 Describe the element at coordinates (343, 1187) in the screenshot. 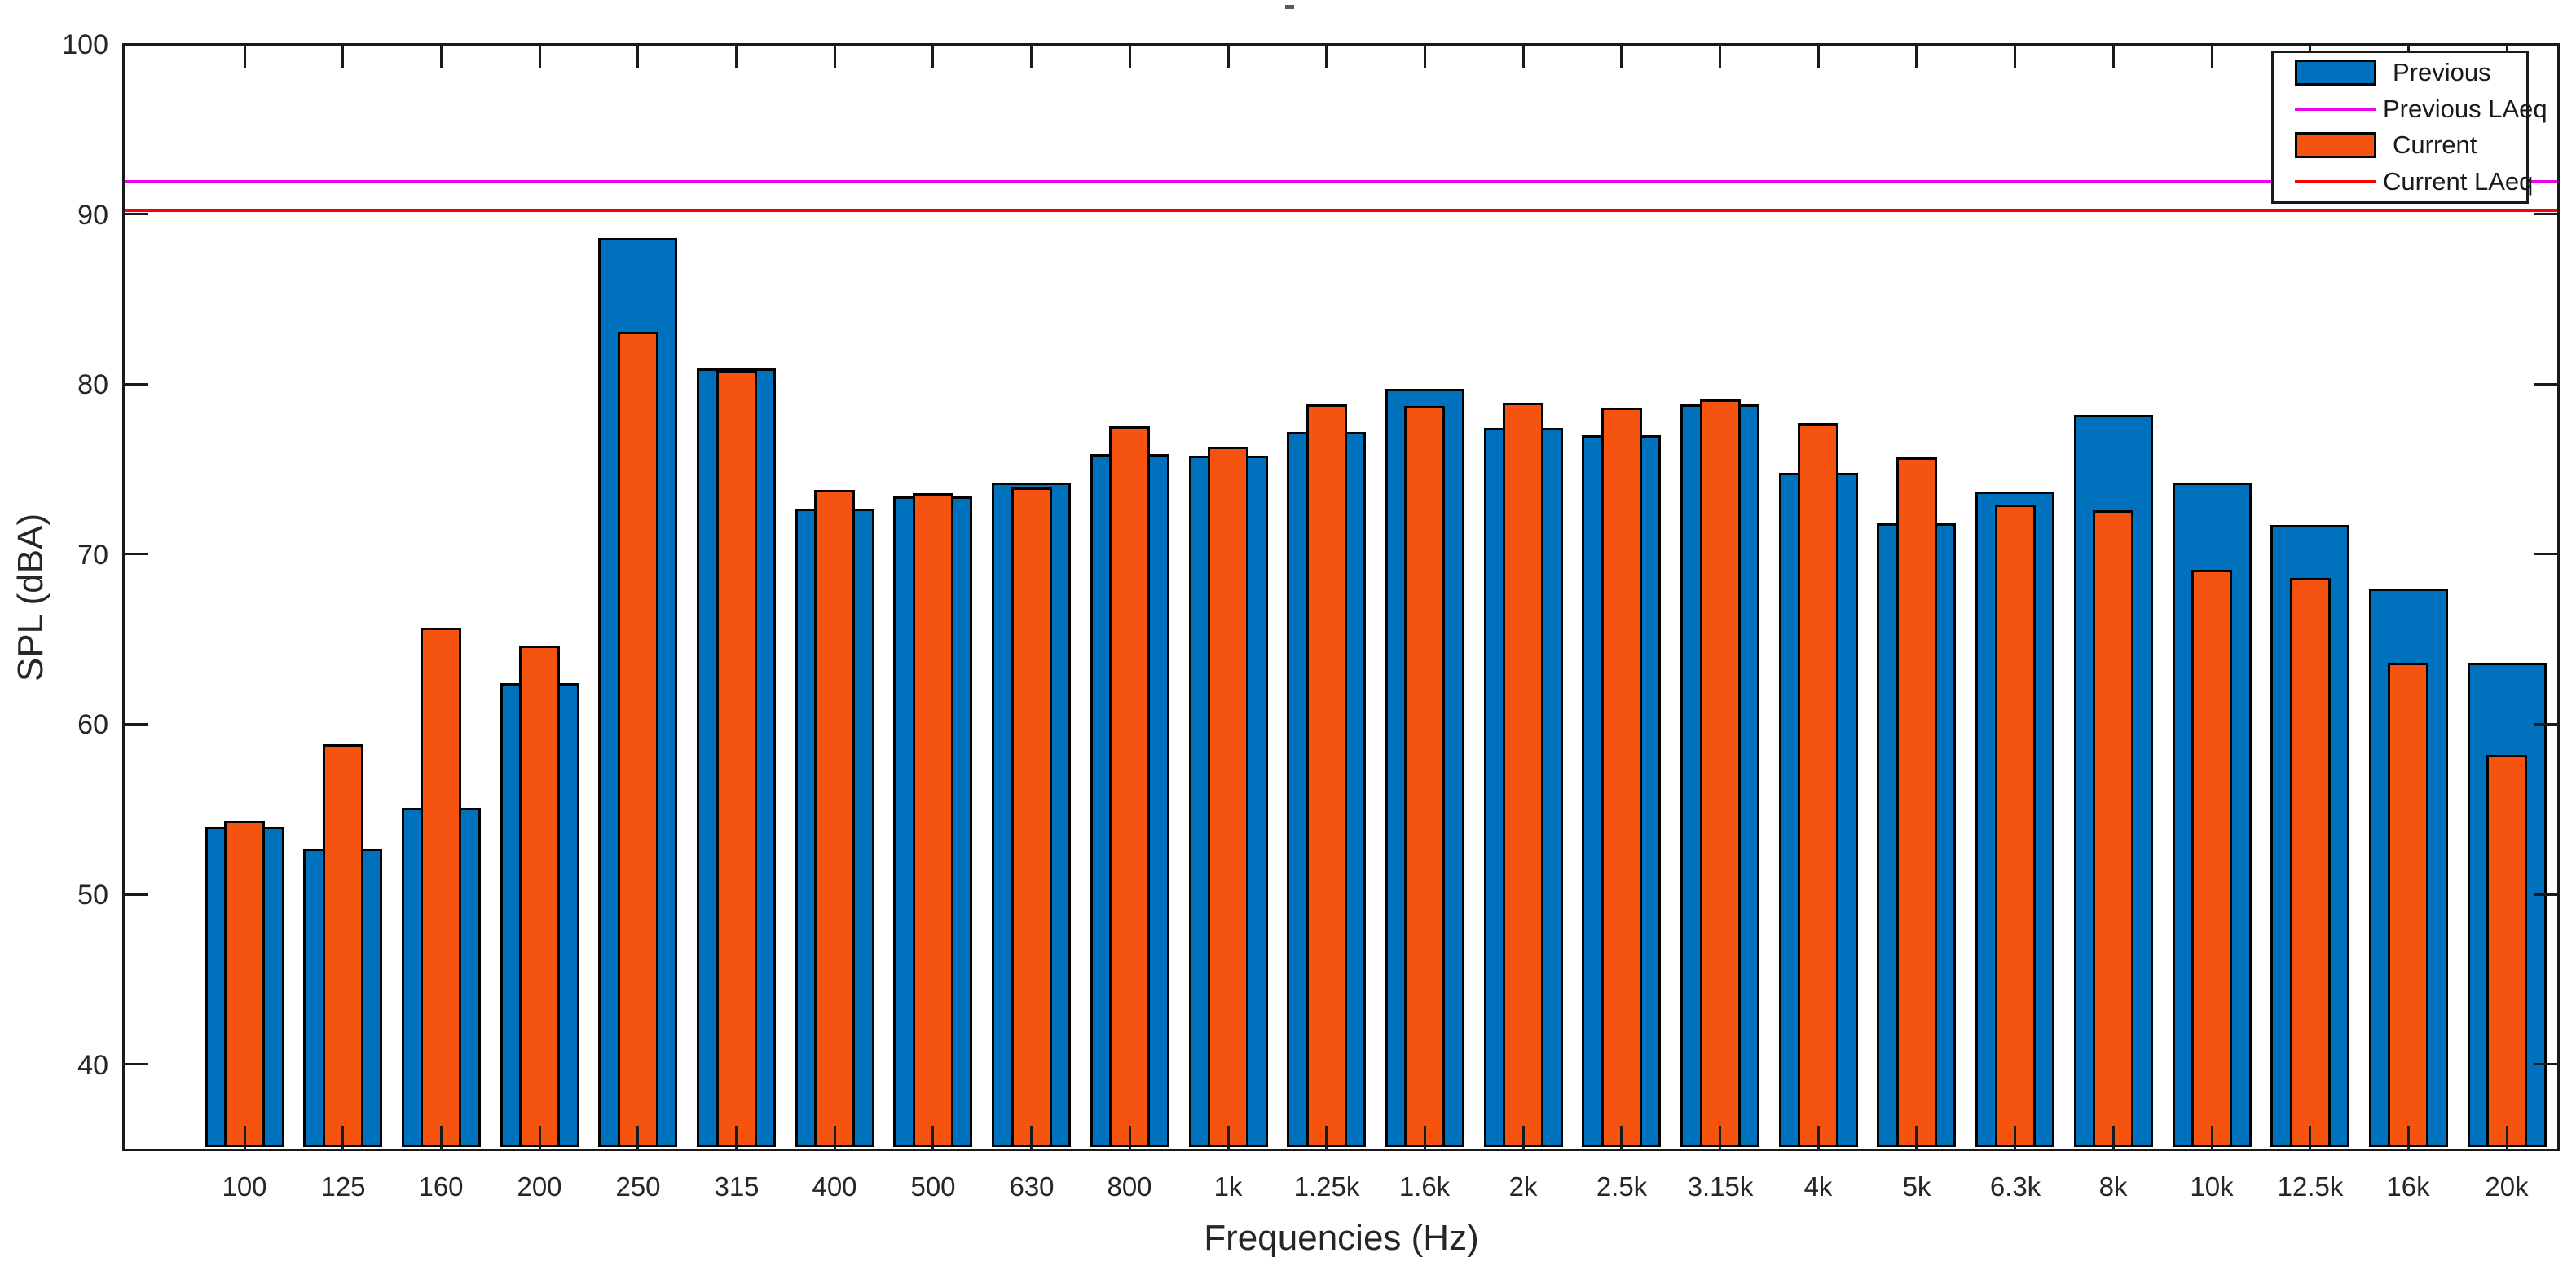

I see `x-tick-label-125: 125` at that location.